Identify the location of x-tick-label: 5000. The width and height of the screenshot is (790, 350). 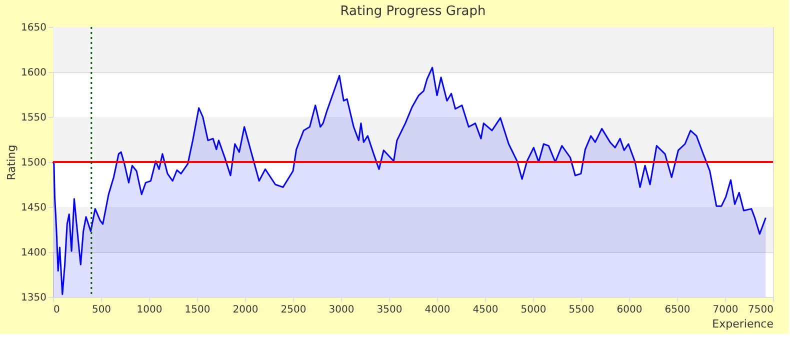
(533, 310).